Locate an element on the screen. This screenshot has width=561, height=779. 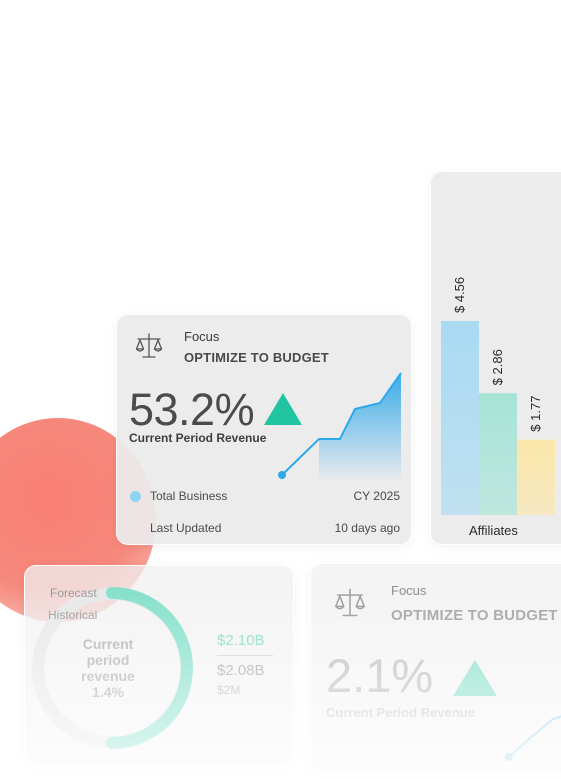
updated-value: 10 days ago is located at coordinates (367, 528).